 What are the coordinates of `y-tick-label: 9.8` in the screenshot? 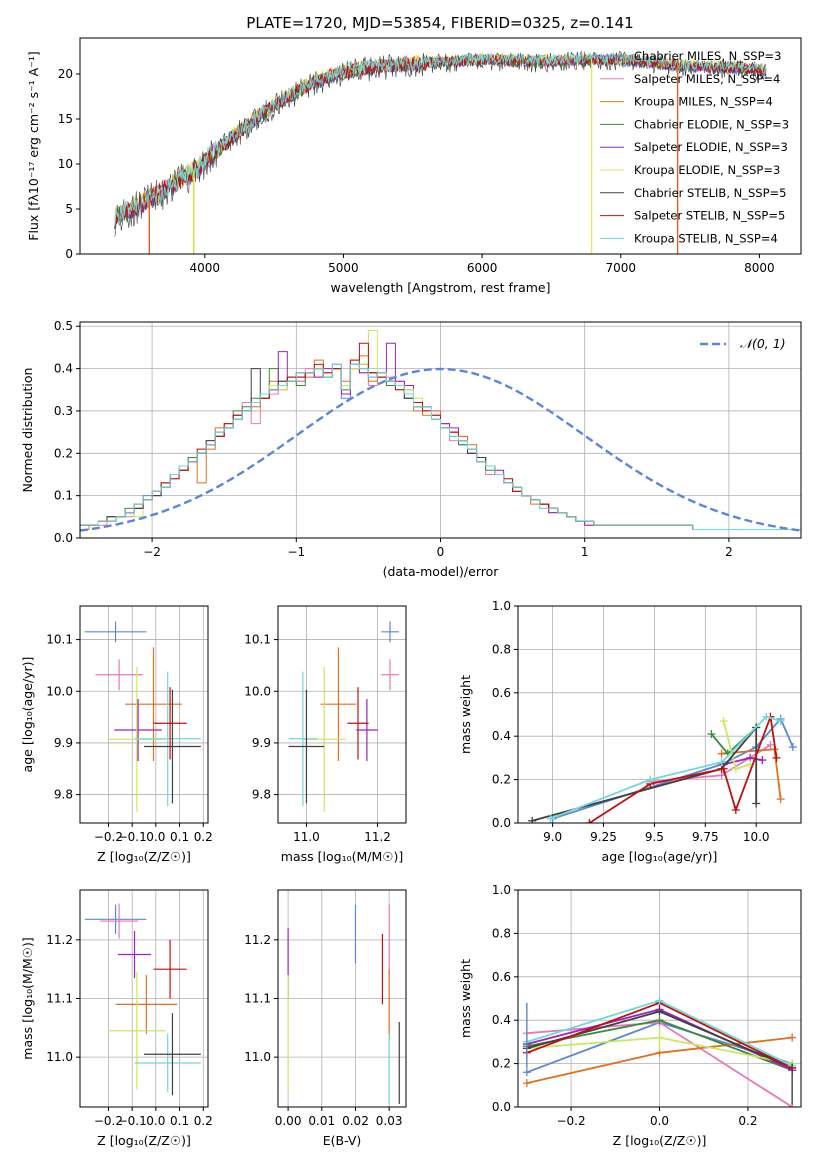 It's located at (63, 795).